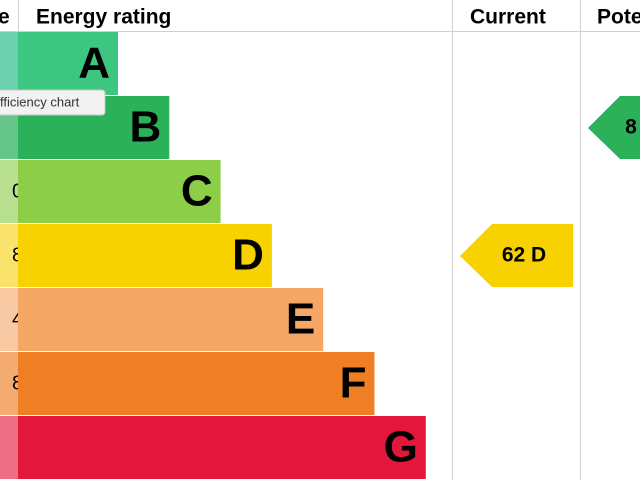 The image size is (640, 485). Describe the element at coordinates (300, 319) in the screenshot. I see `rating-letter: E` at that location.